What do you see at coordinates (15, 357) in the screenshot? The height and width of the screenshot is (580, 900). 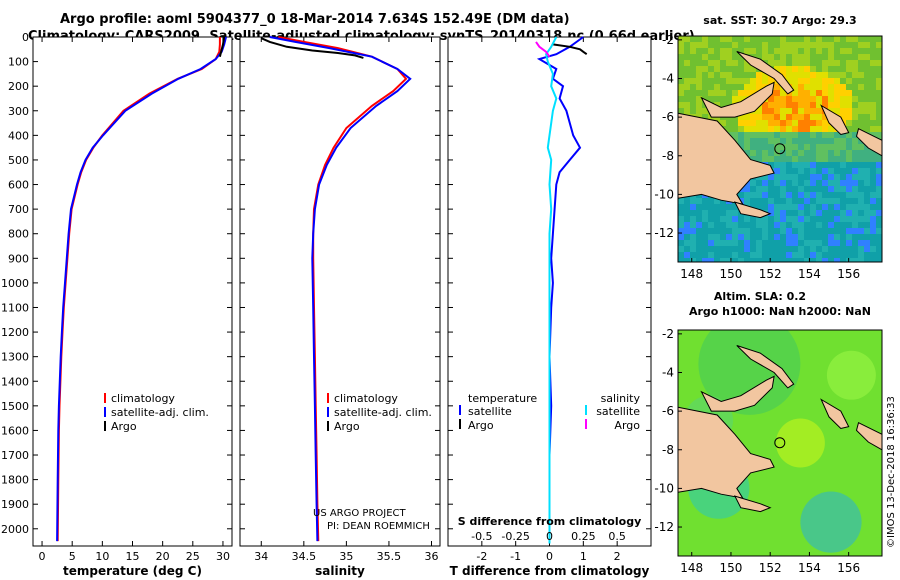 I see `y-tick-label: 1300` at bounding box center [15, 357].